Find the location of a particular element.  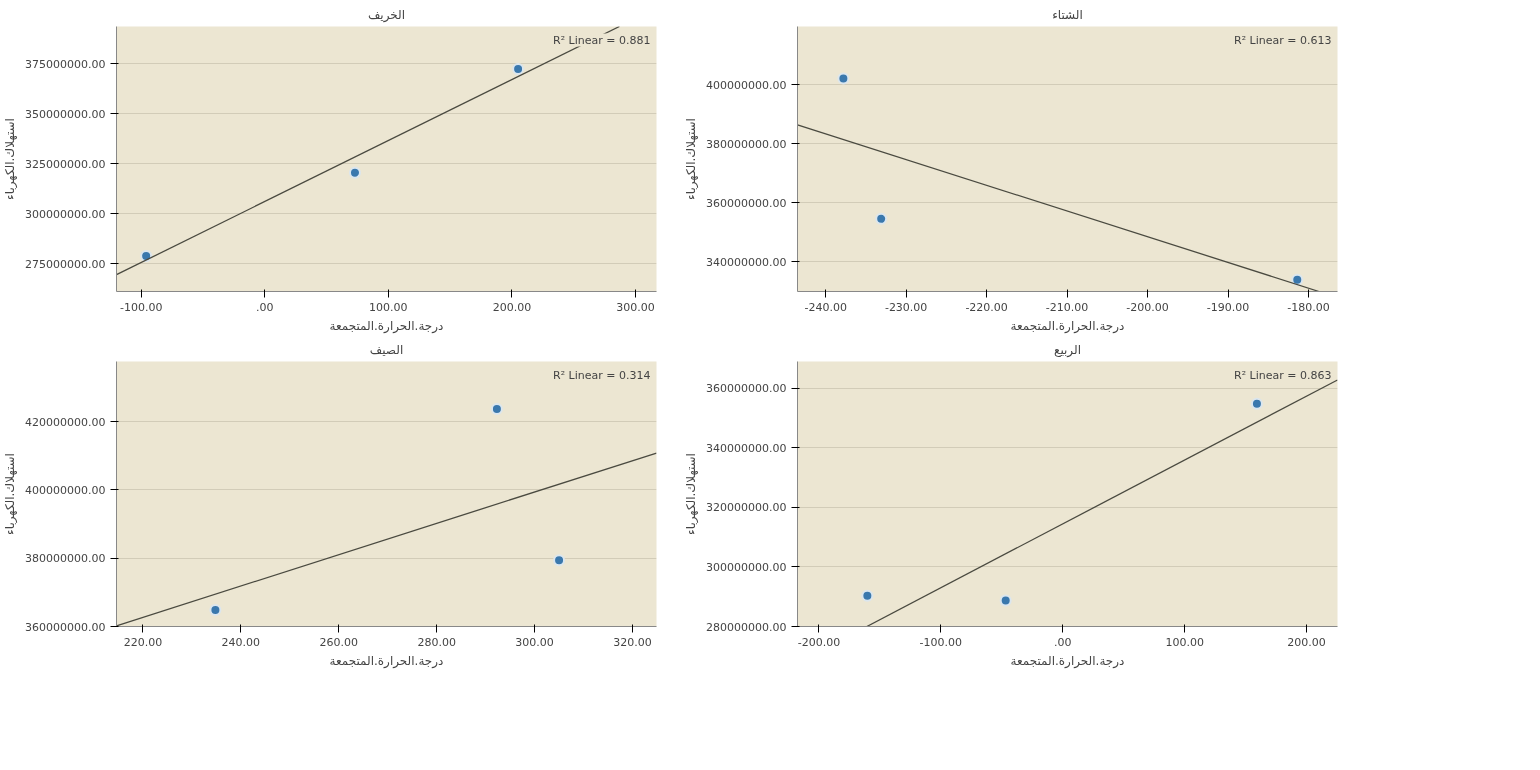

x-tick-label: -220.00 is located at coordinates (986, 307).